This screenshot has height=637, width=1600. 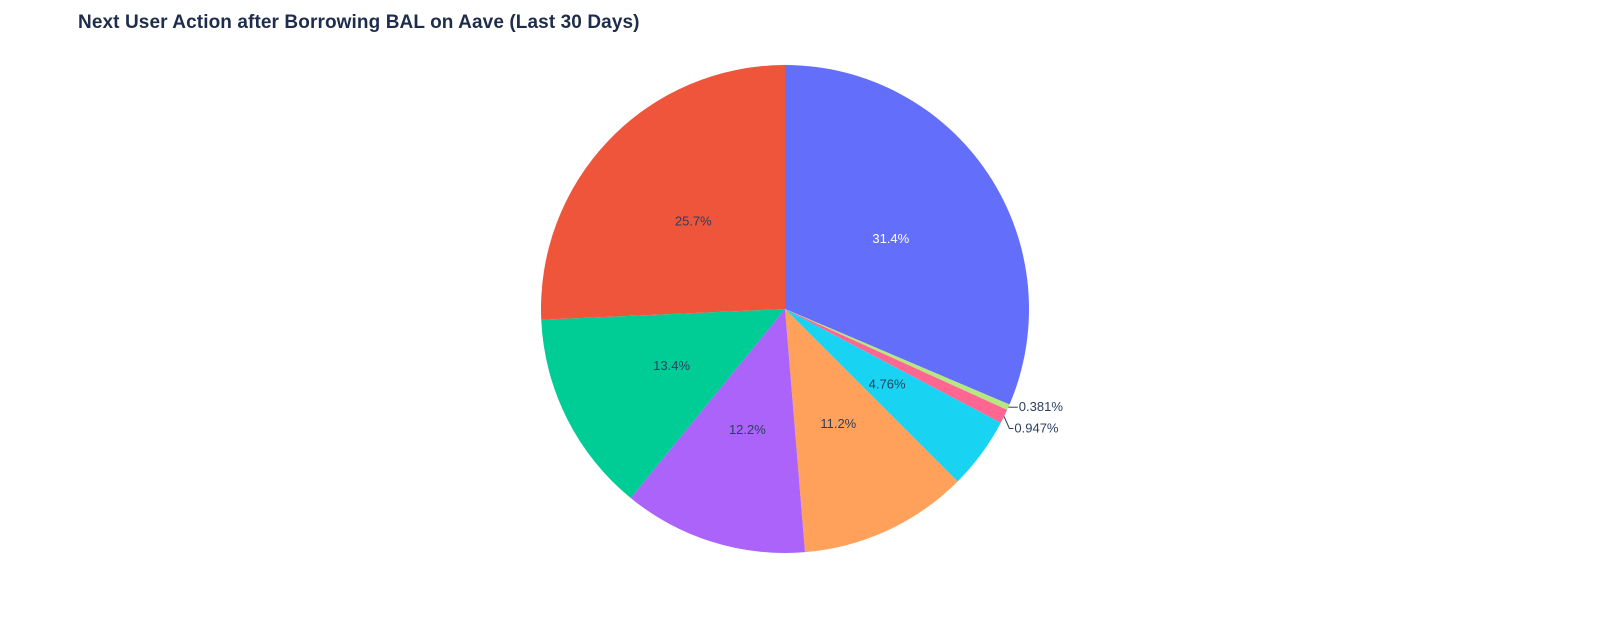 What do you see at coordinates (887, 383) in the screenshot?
I see `slice-label-3: 4.76%` at bounding box center [887, 383].